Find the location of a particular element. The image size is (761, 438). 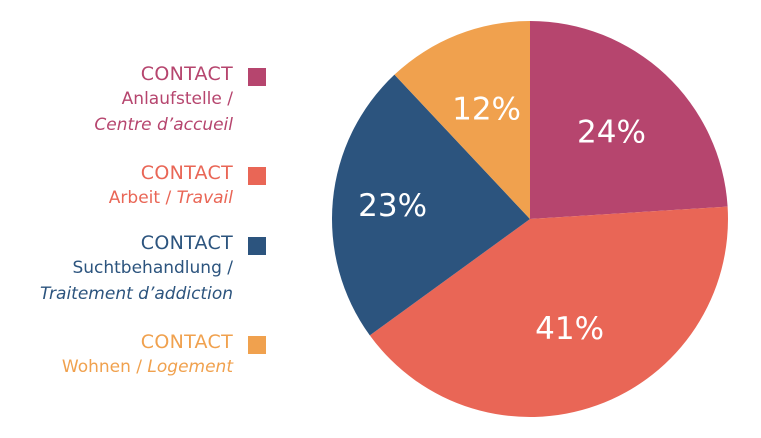

legend-entry-arbeit: CONTACT Arbeit / Travail is located at coordinates (137, 186).